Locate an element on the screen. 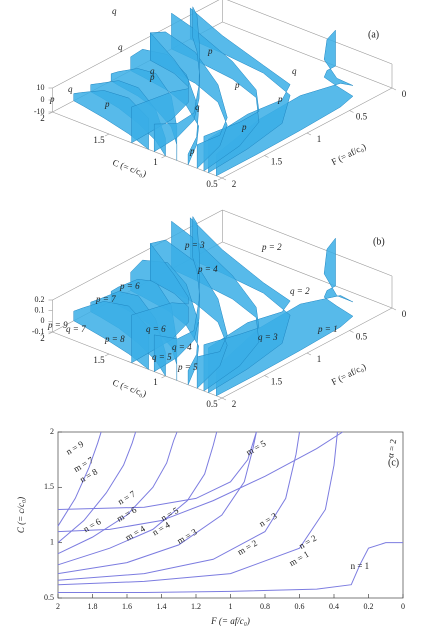 The width and height of the screenshot is (431, 635). annotation: p = 2 is located at coordinates (271, 247).